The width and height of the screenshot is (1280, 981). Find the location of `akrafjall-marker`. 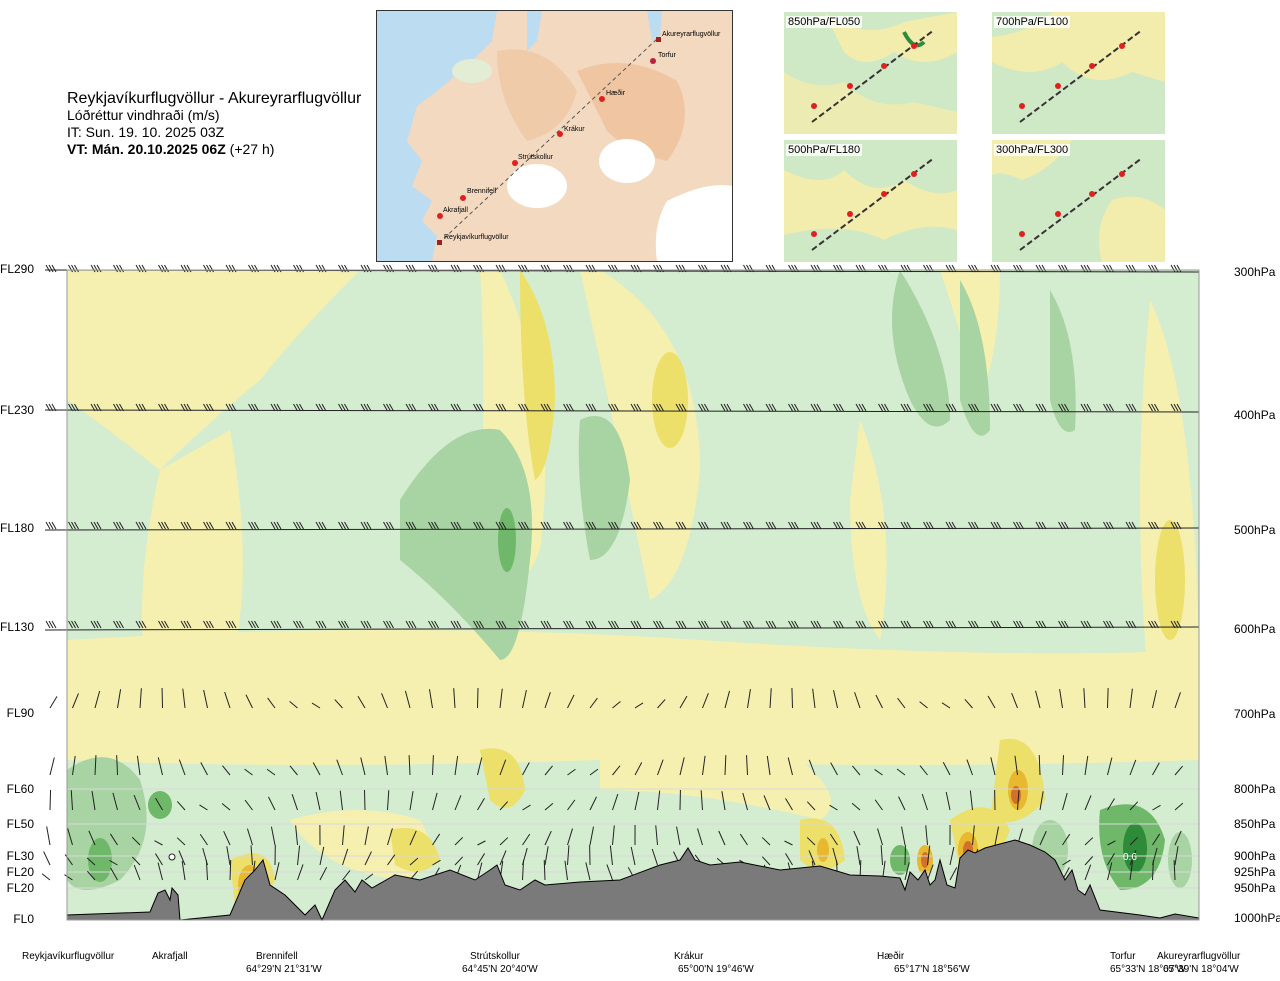

akrafjall-marker is located at coordinates (440, 216).